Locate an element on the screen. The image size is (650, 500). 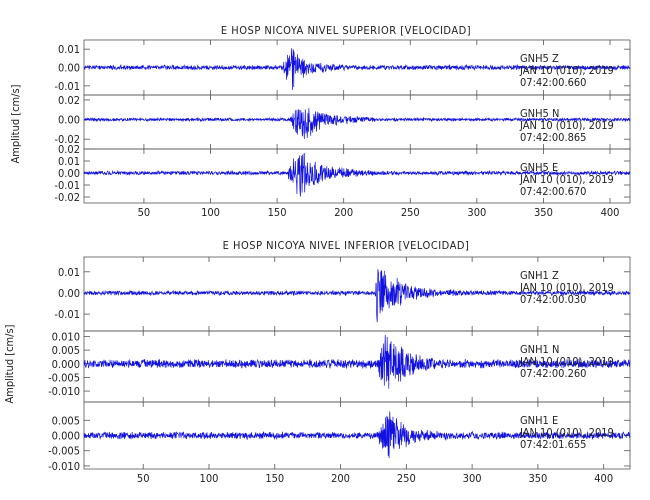
waveform-trace-gnh5-e is located at coordinates (357, 175).